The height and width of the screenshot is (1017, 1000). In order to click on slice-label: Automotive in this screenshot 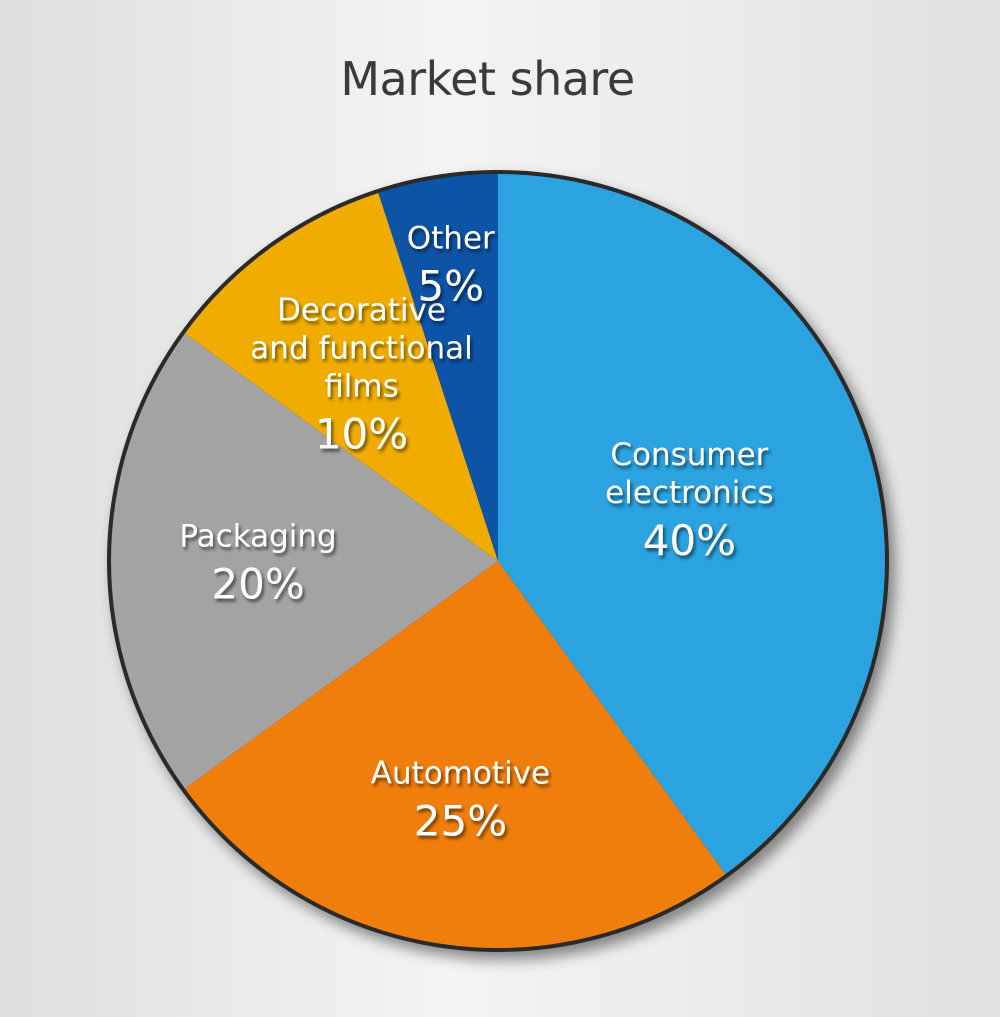, I will do `click(460, 773)`.